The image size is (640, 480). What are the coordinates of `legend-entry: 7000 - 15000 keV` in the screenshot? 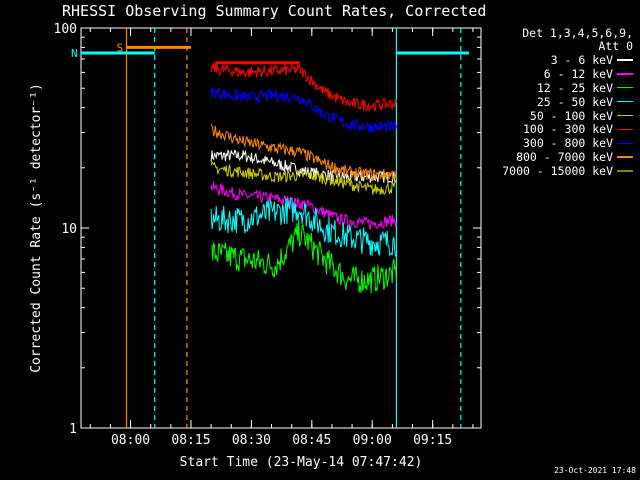 It's located at (558, 171).